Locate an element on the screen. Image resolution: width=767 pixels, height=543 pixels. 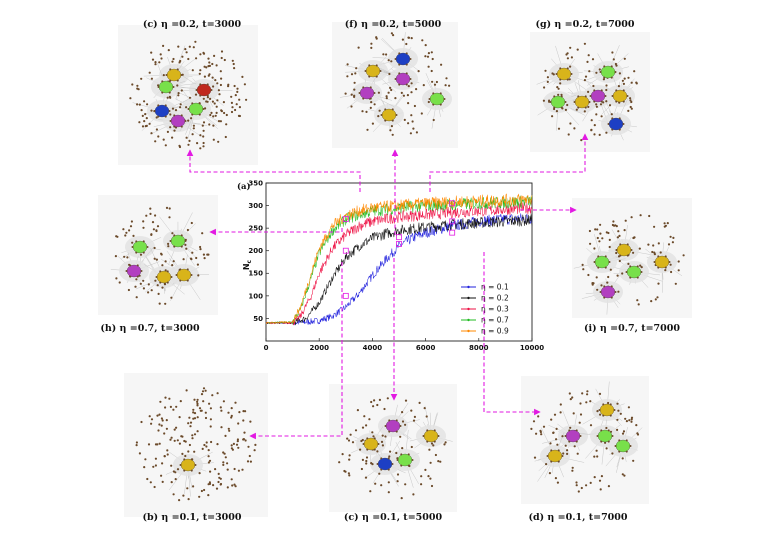
x-tick-label: 10000 is located at coordinates (532, 348).